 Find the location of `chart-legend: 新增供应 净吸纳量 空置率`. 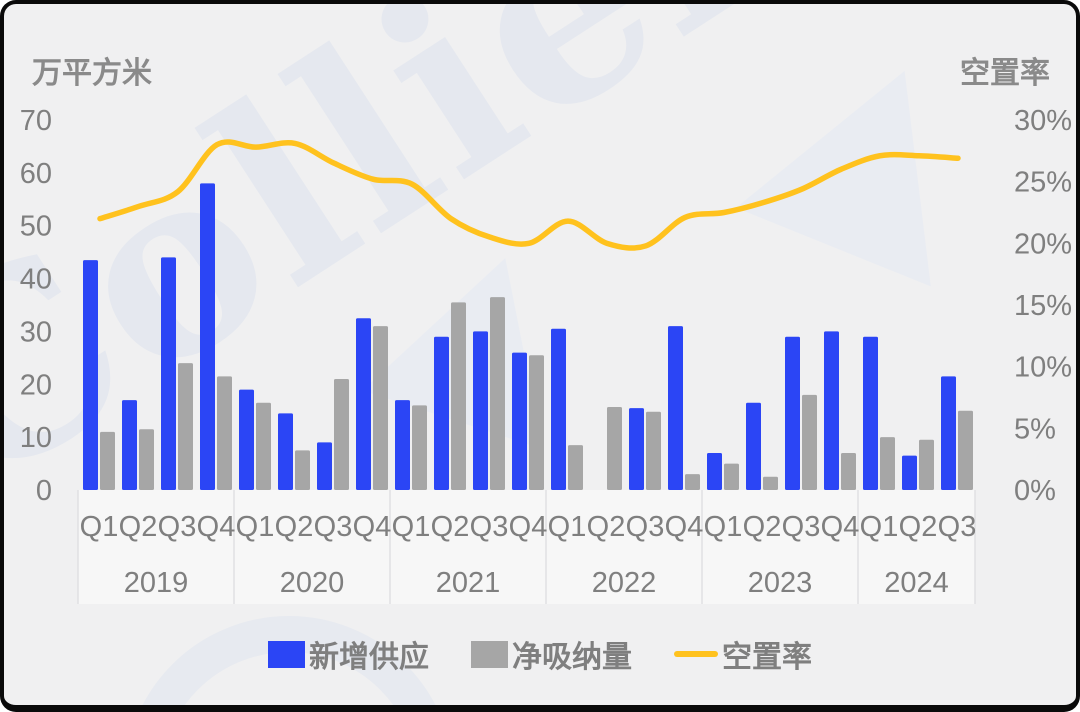

chart-legend: 新增供应 净吸纳量 空置率 is located at coordinates (540, 654).